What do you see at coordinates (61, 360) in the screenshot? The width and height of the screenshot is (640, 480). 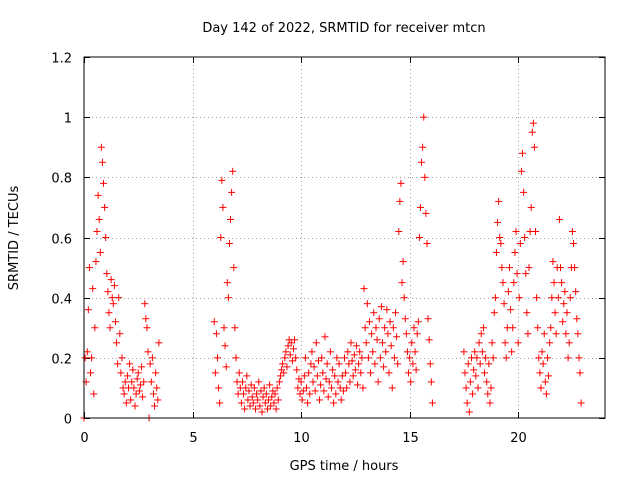 I see `y-tick-label: 0.2` at bounding box center [61, 360].